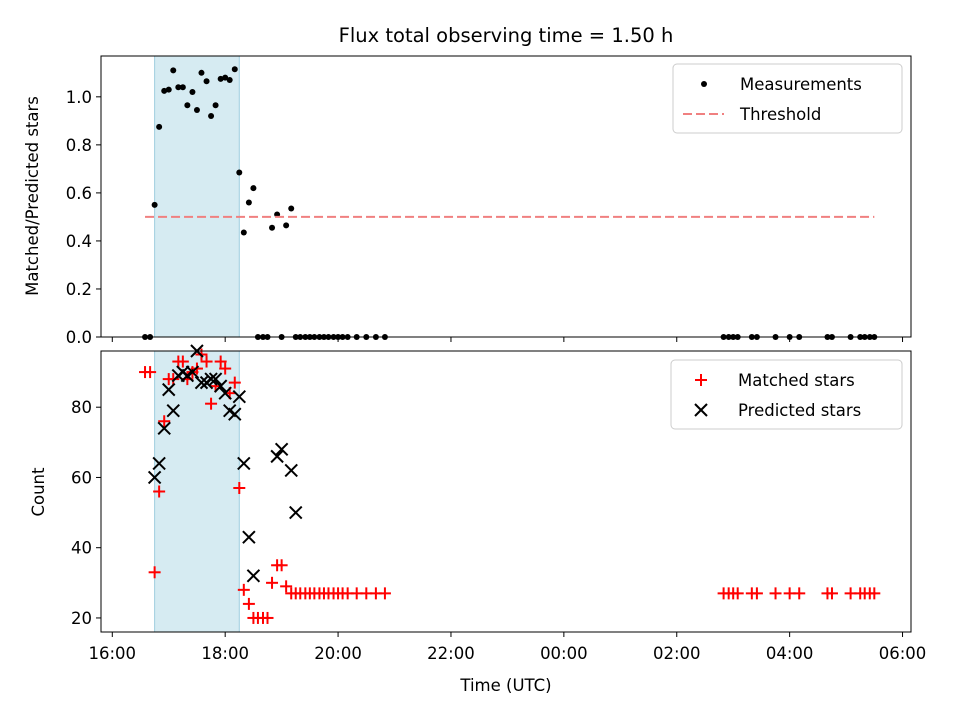 The height and width of the screenshot is (720, 960). What do you see at coordinates (801, 84) in the screenshot?
I see `legend-measurements-label: Measurements` at bounding box center [801, 84].